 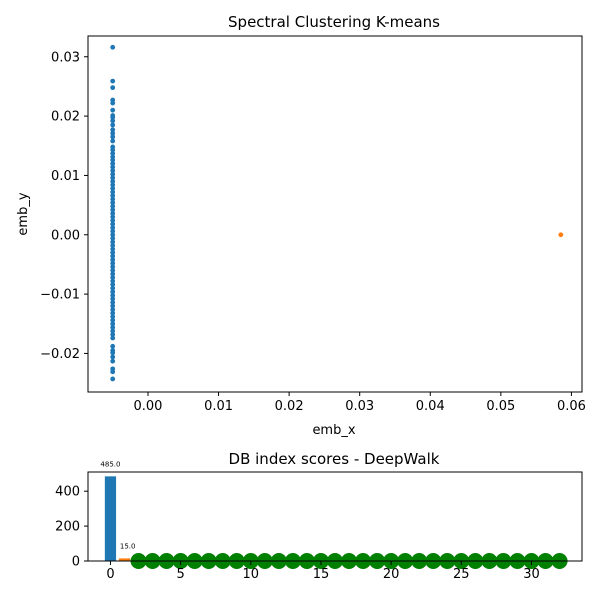 What do you see at coordinates (461, 574) in the screenshot?
I see `bar-x-tick-label: 25` at bounding box center [461, 574].